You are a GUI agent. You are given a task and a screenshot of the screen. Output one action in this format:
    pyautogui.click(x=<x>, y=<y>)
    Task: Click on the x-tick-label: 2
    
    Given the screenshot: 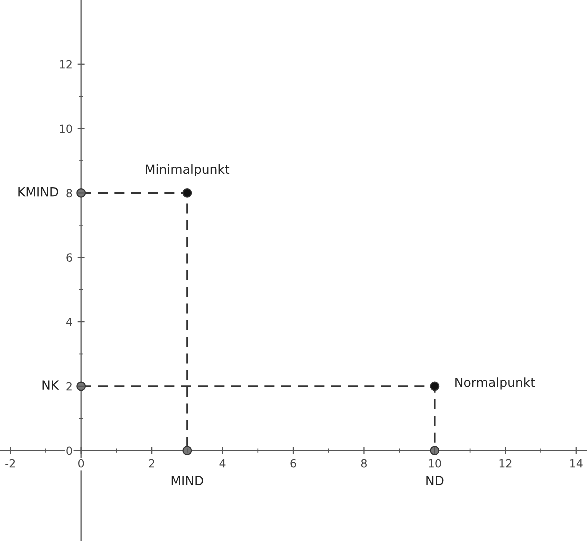 What is the action you would take?
    pyautogui.click(x=151, y=463)
    